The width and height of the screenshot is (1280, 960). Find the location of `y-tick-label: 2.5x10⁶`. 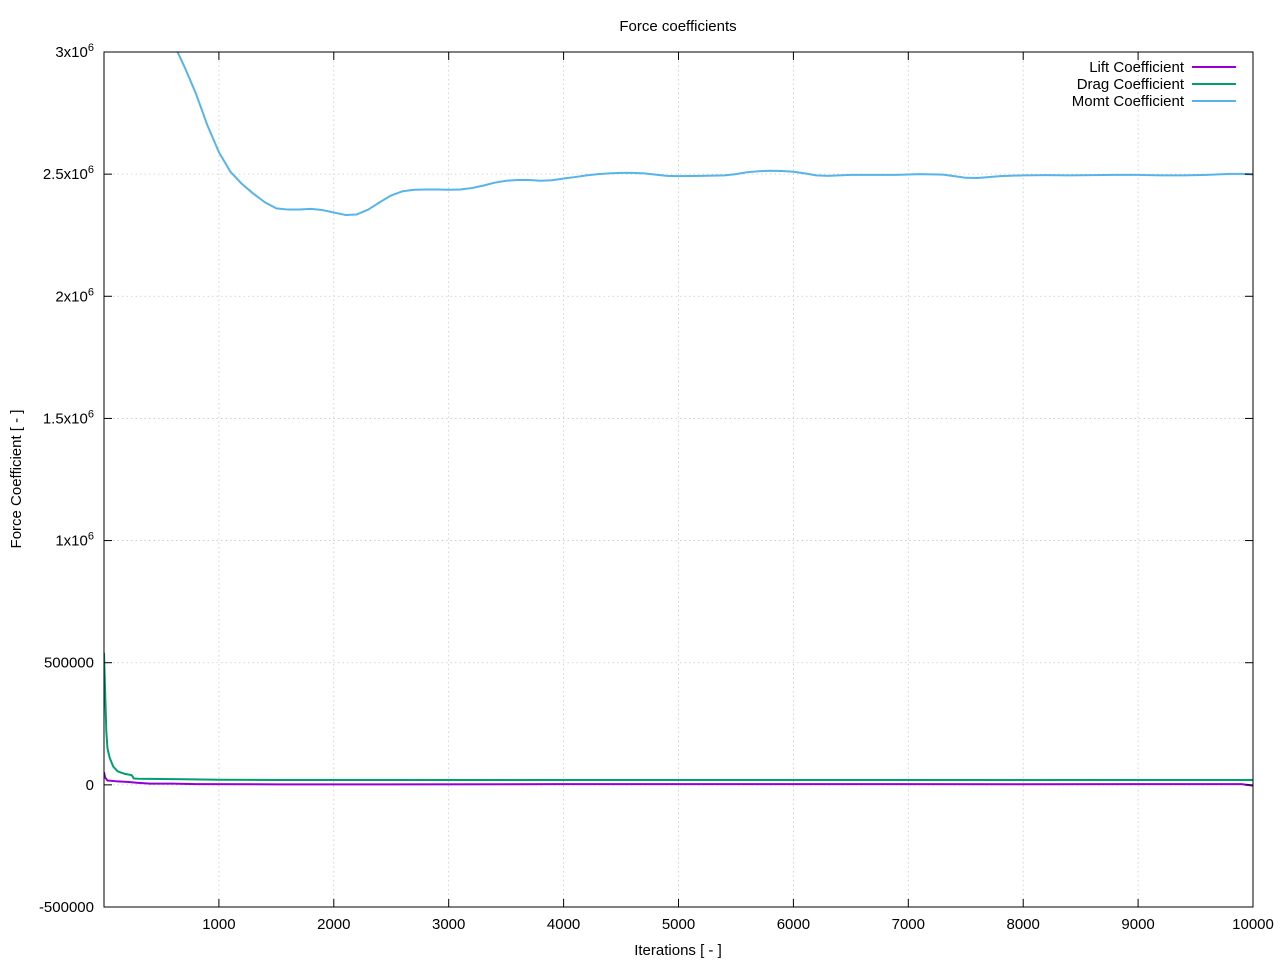

y-tick-label: 2.5x10⁶ is located at coordinates (68, 173).